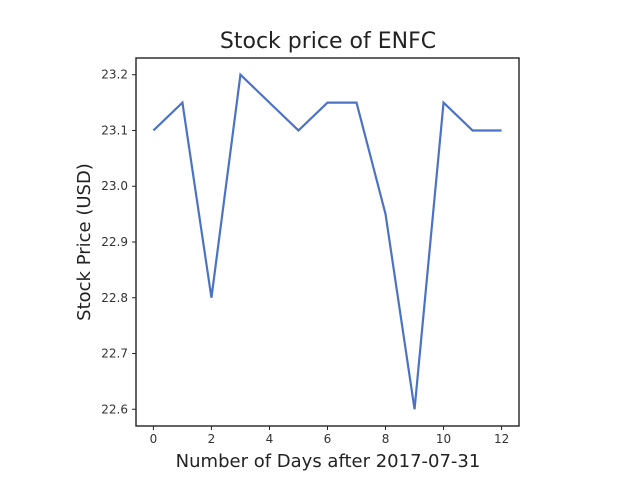  I want to click on x-tick-label: 6, so click(328, 439).